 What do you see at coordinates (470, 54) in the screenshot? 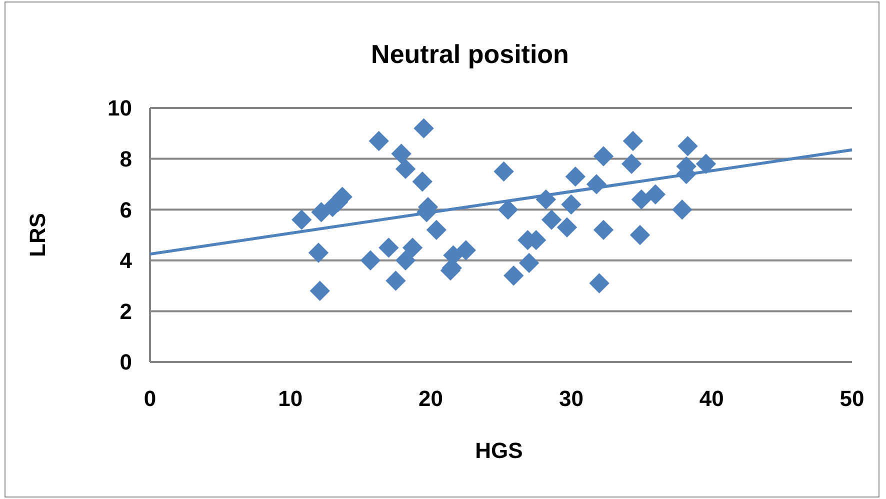
I see `chart-title: Neutral position` at bounding box center [470, 54].